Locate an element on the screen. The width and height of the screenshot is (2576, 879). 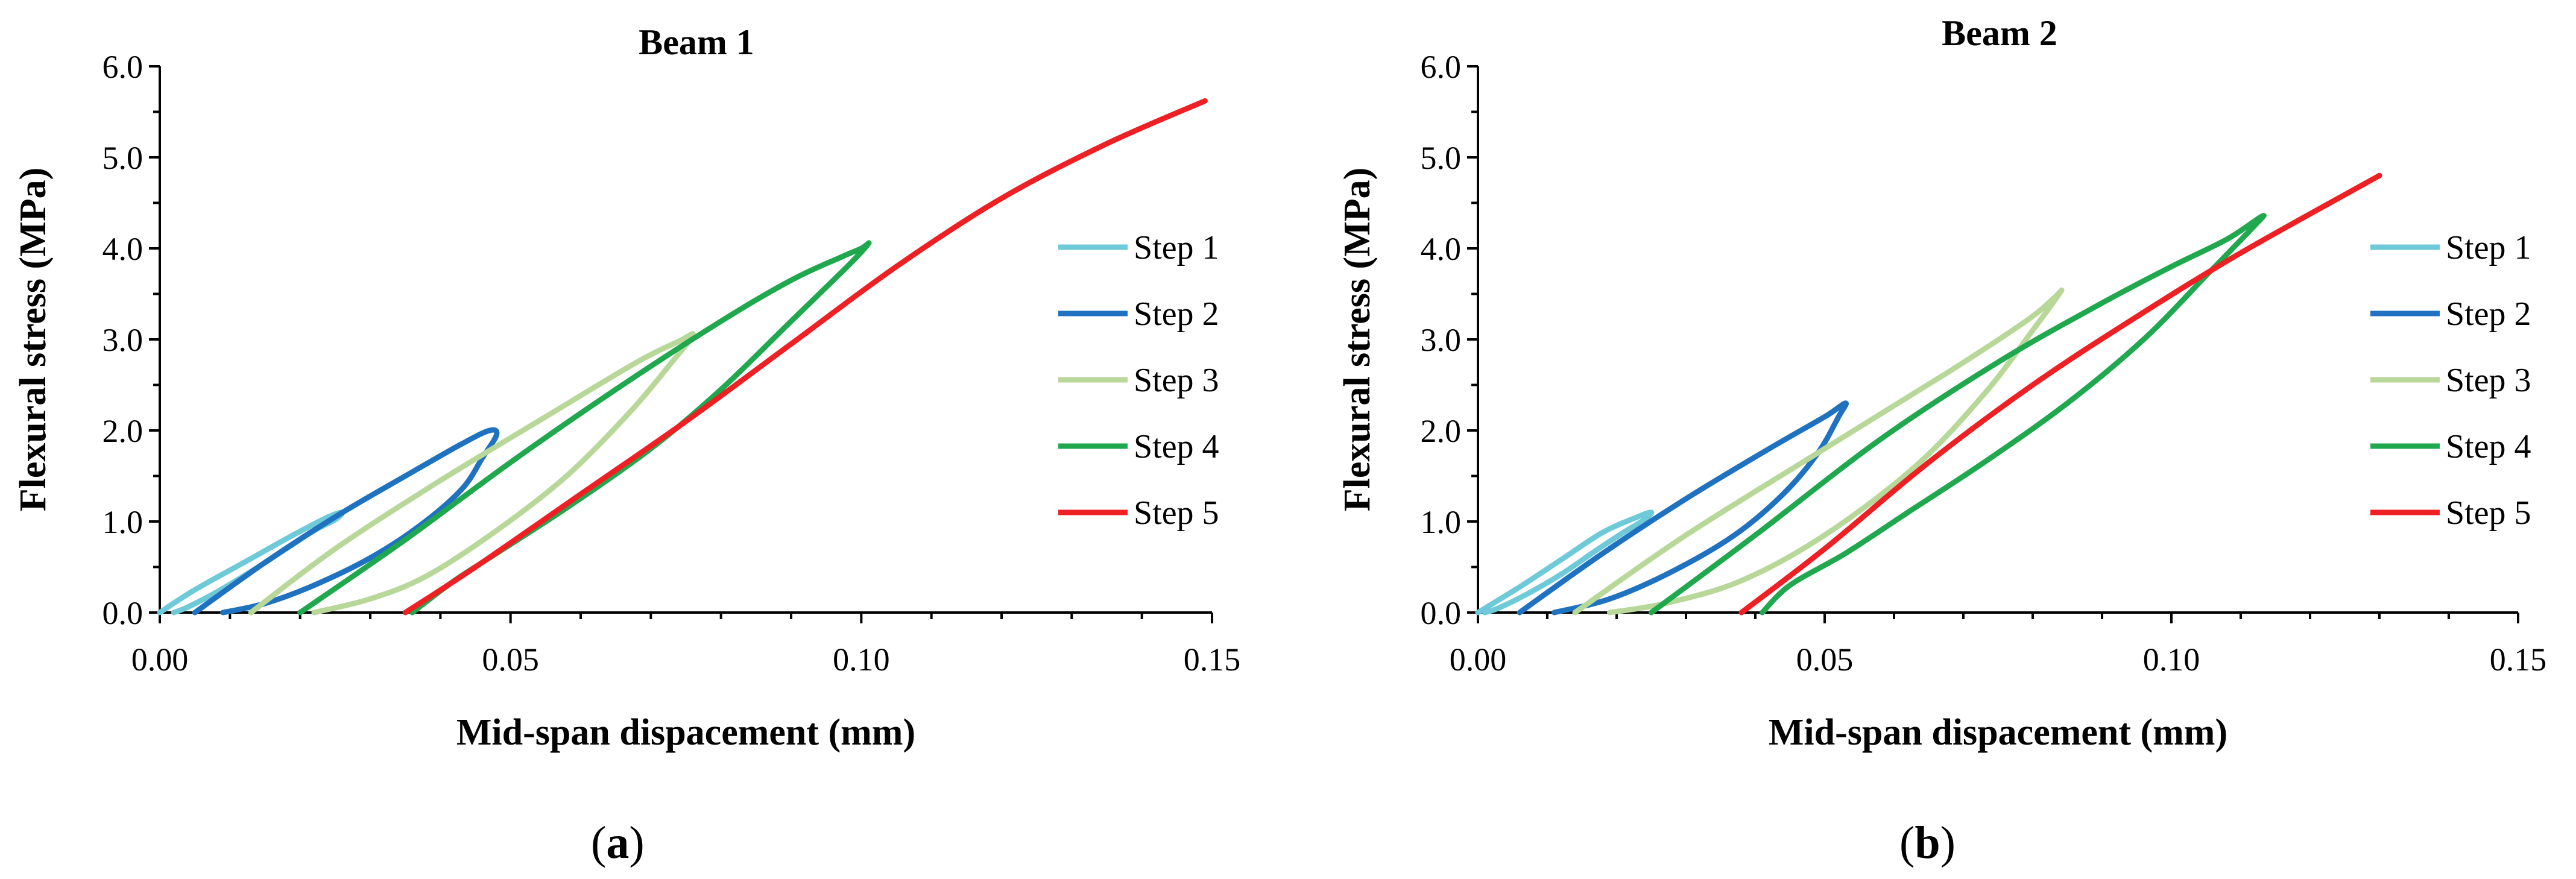
chart-title: Beam 2 is located at coordinates (2000, 33).